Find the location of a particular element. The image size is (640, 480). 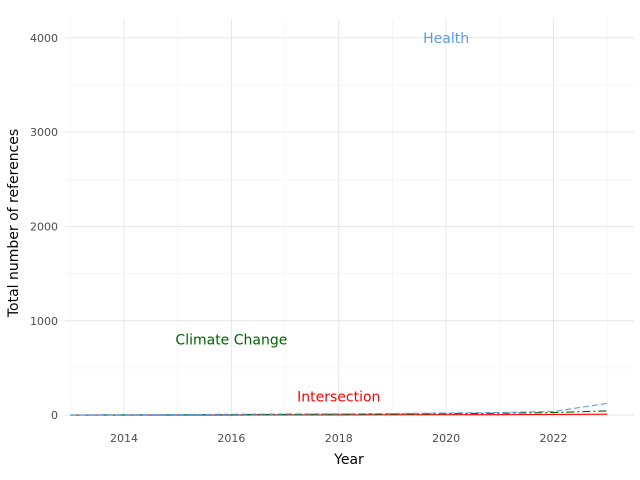

x-tick-labels: 2014 2016 2018 2020 2022 is located at coordinates (338, 438).